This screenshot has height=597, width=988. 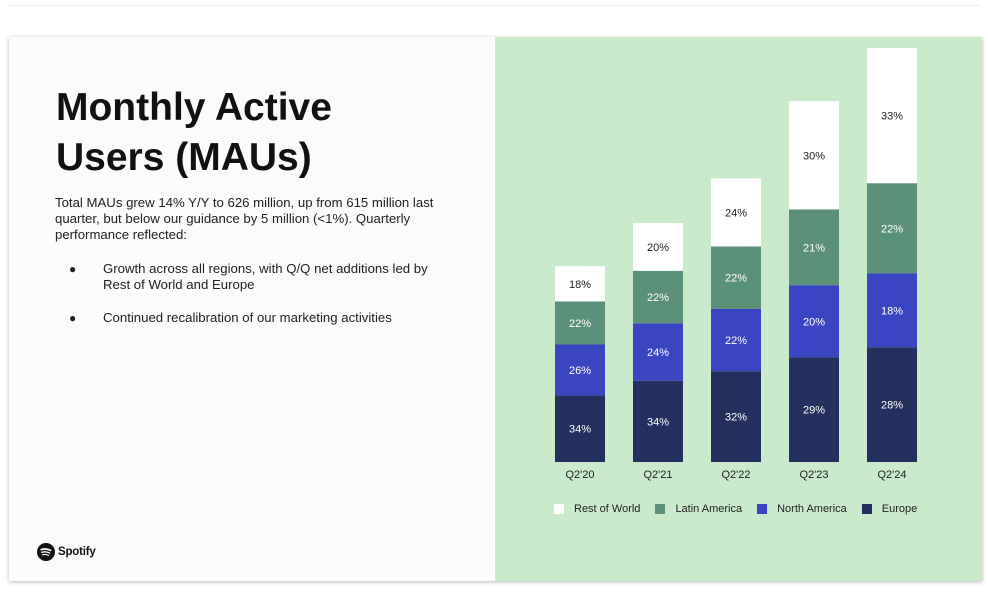 I want to click on data-label: 29%, so click(x=814, y=411).